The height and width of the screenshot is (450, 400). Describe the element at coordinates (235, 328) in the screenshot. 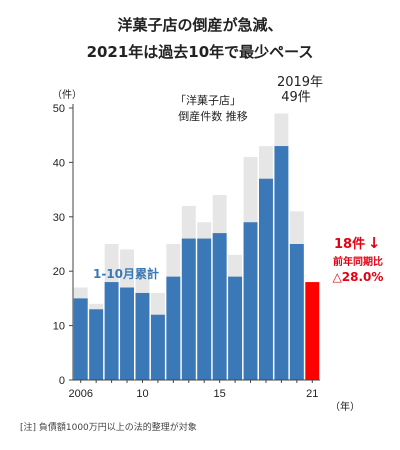

I see `bar-cumulative-2016` at that location.